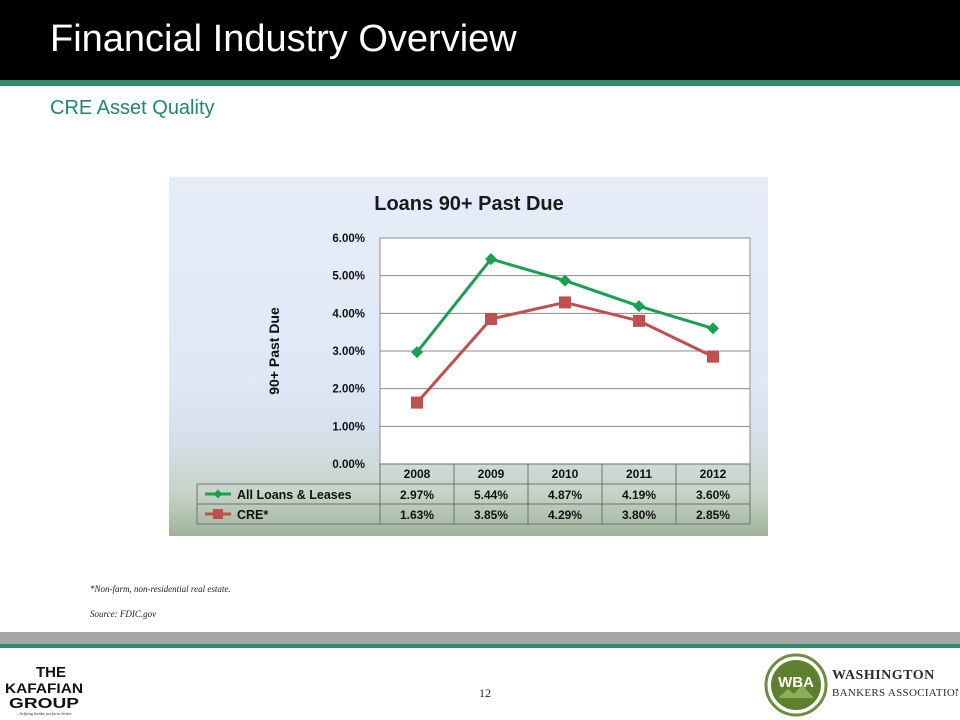  I want to click on wba-name-line2: BANKERS ASSOCIATION, so click(895, 693).